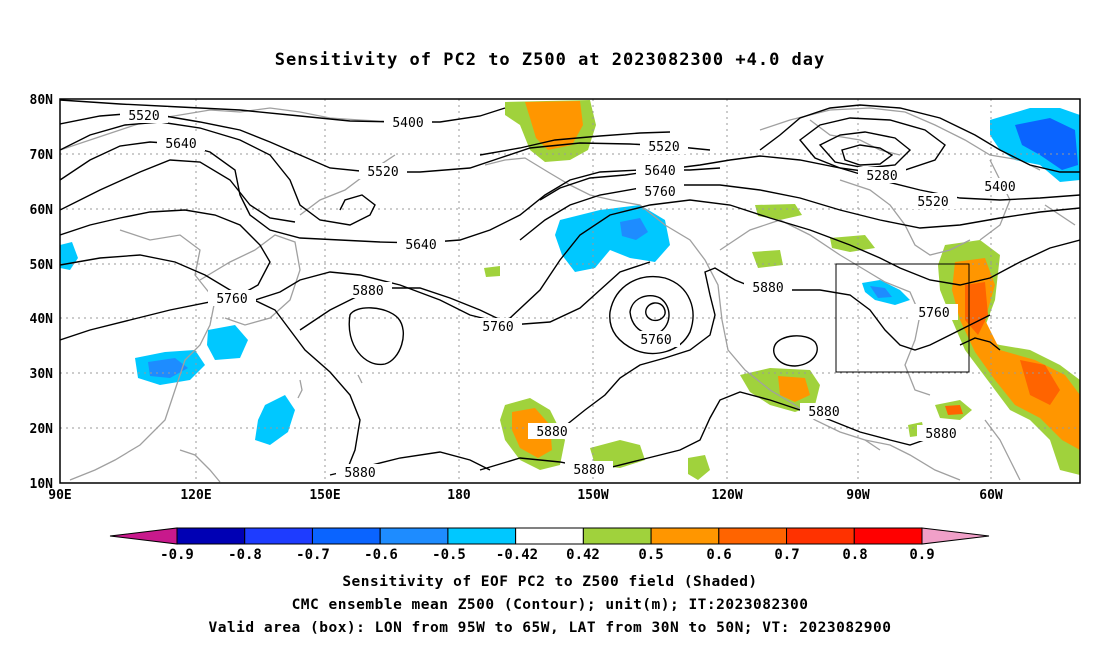 The height and width of the screenshot is (650, 1100). I want to click on colorbar-label: -0.8, so click(245, 555).